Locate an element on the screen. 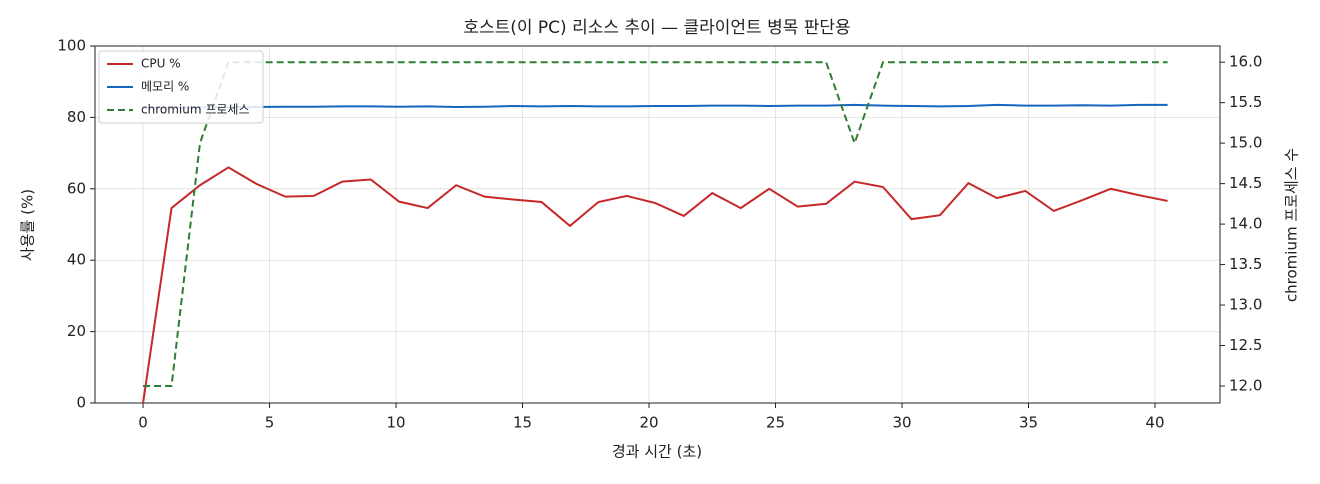 This screenshot has width=1320, height=484. legend: CPU % 메모리 % chromium 프로세스 is located at coordinates (181, 87).